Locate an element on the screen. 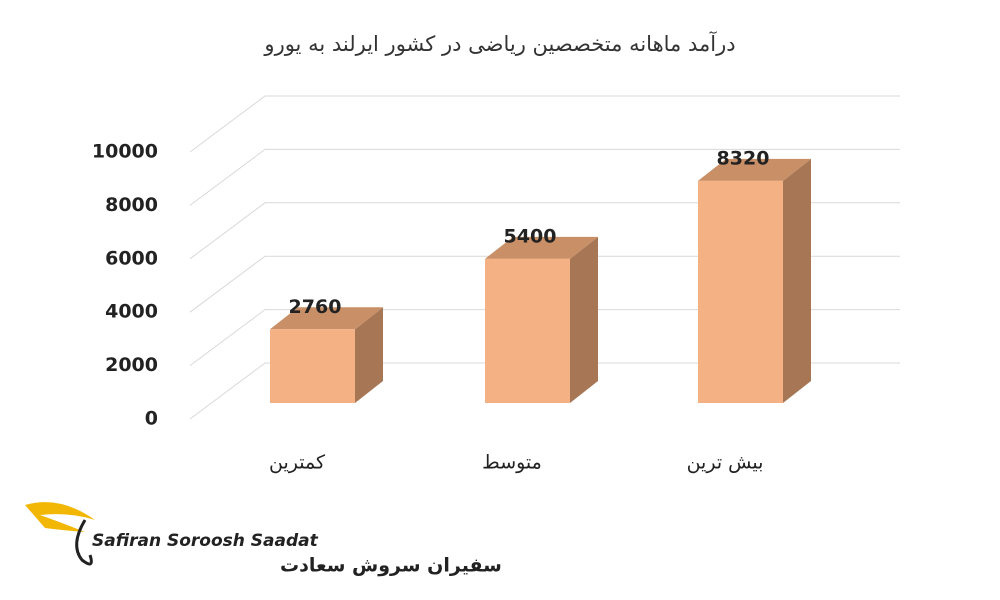 Image resolution: width=1000 pixels, height=600 pixels. y-tick-label: 6000 is located at coordinates (131, 258).